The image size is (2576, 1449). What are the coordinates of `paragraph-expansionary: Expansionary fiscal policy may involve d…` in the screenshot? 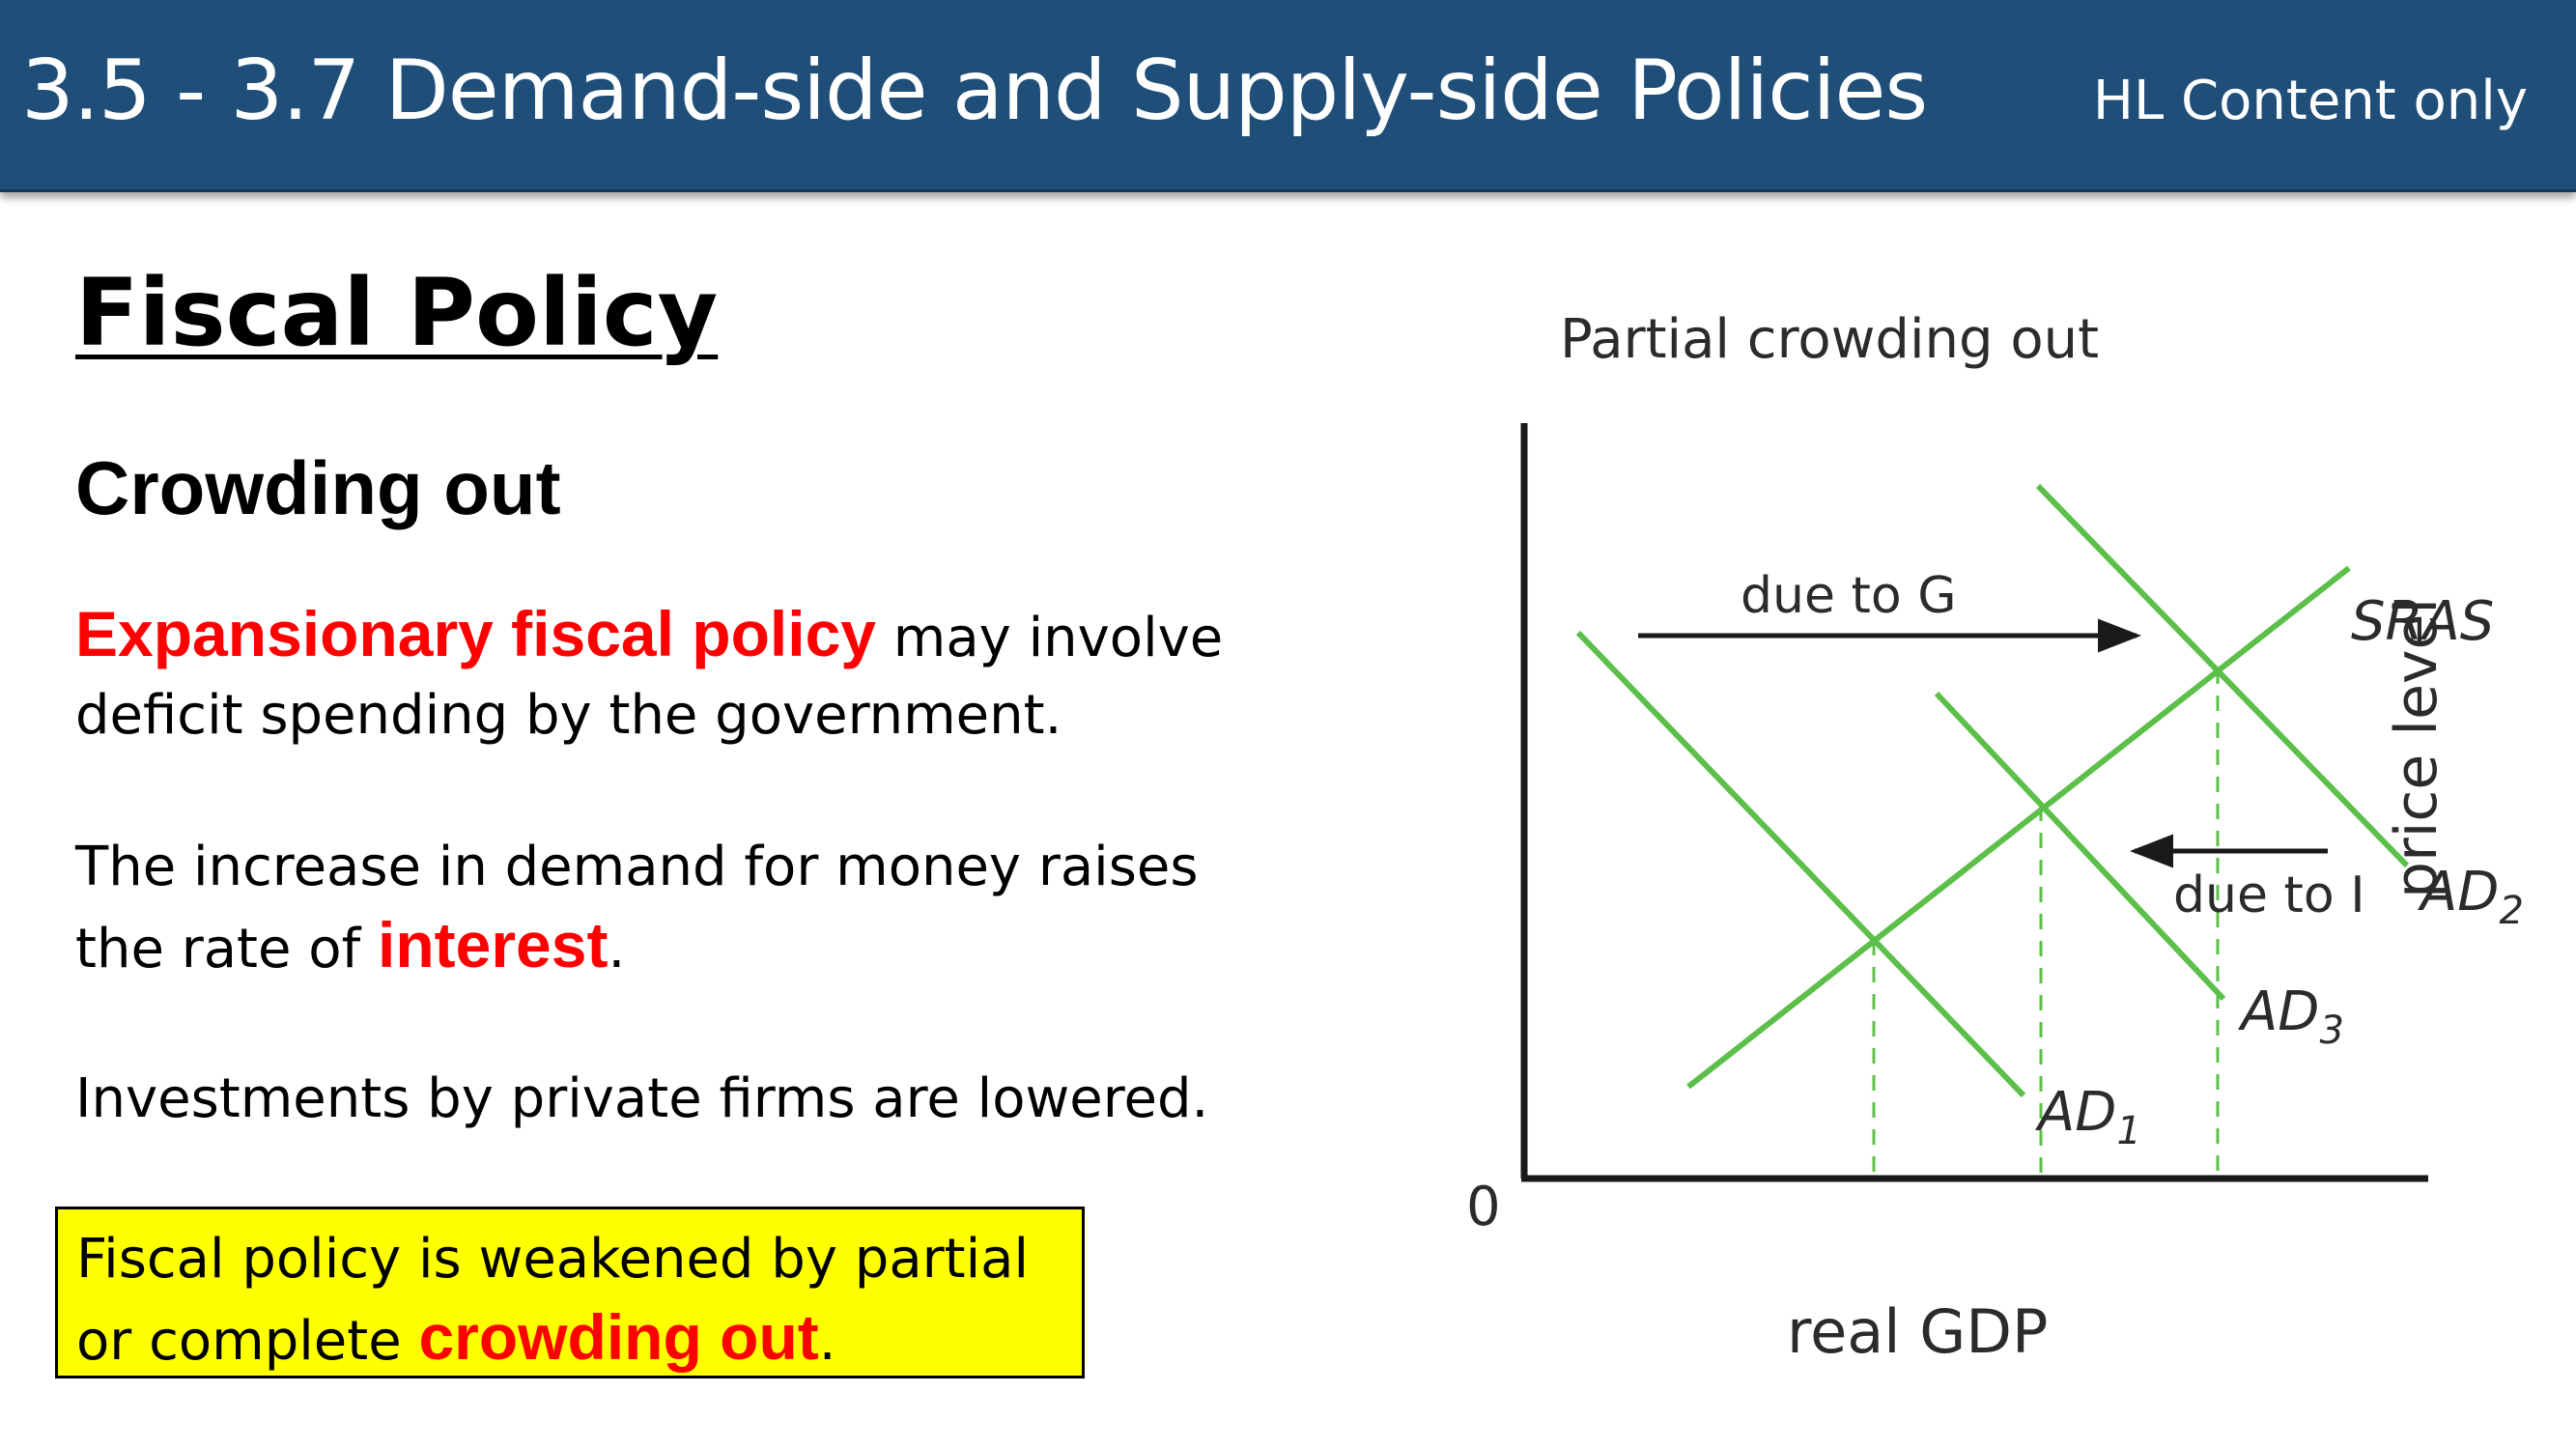 It's located at (654, 674).